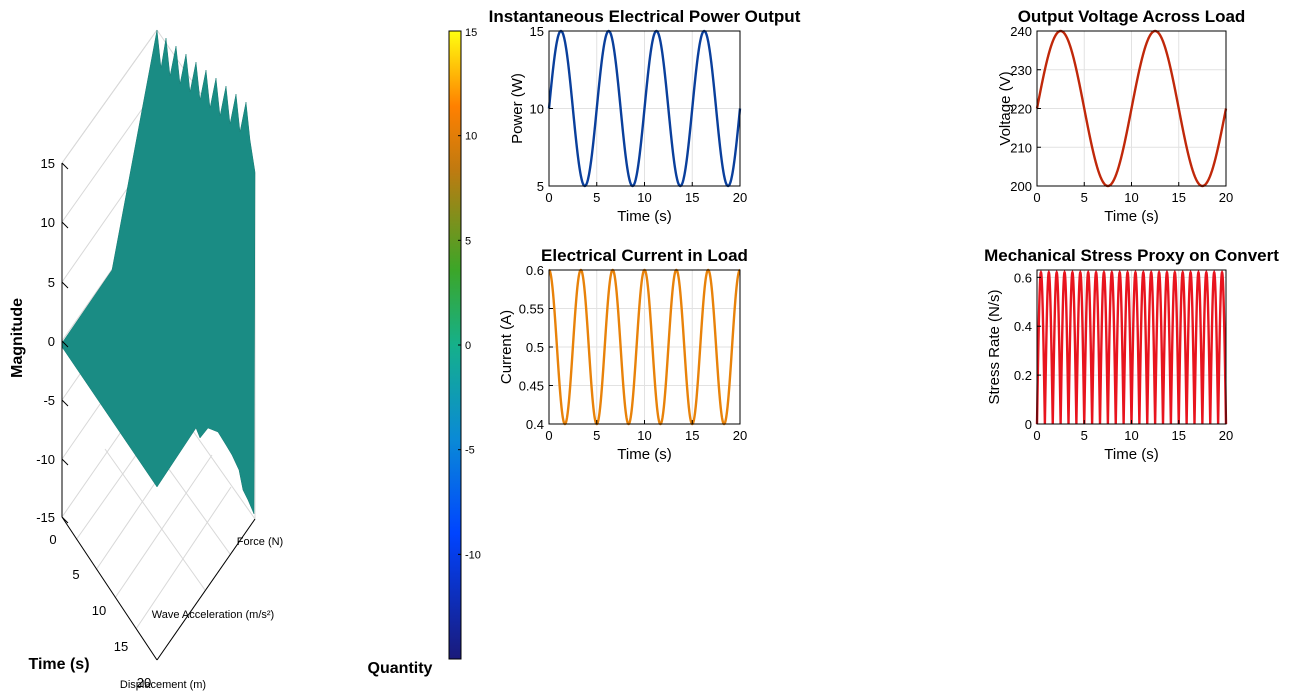  I want to click on y-tick-label: 5, so click(540, 186).